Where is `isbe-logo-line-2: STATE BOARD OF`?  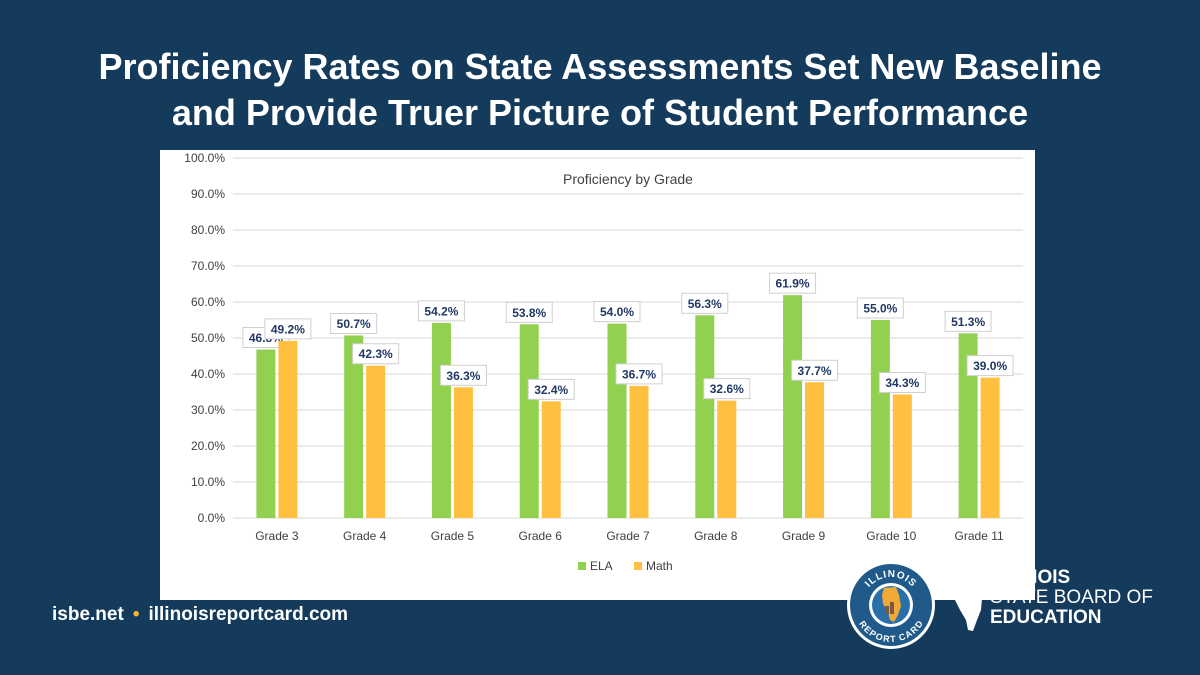 isbe-logo-line-2: STATE BOARD OF is located at coordinates (1071, 597).